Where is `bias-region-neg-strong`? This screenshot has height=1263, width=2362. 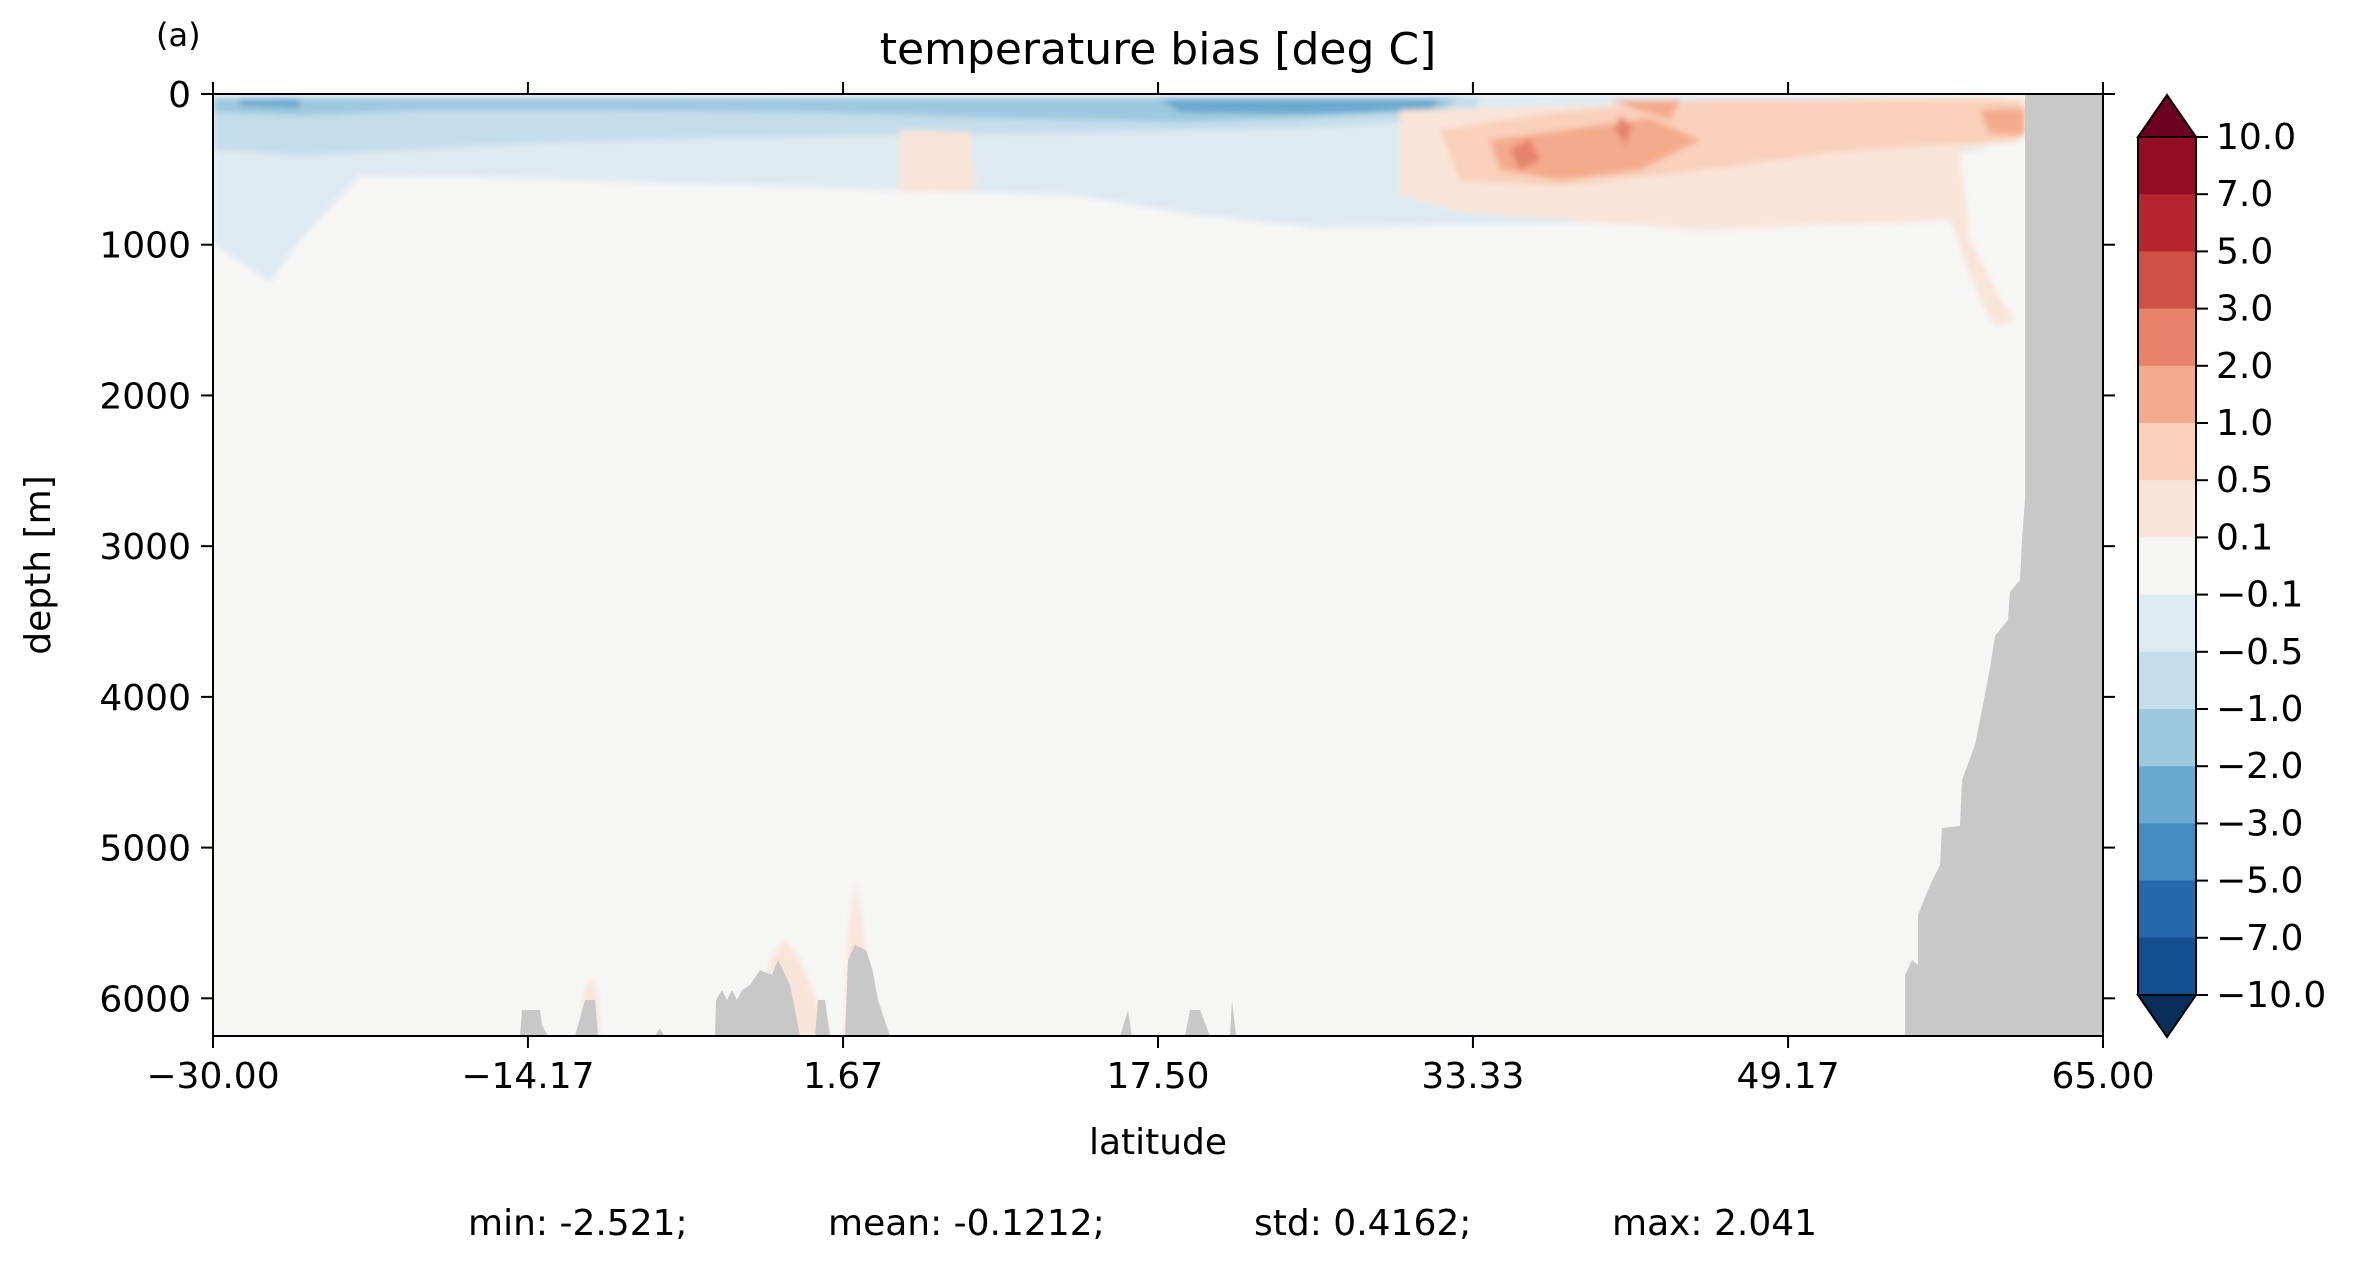 bias-region-neg-strong is located at coordinates (836, 110).